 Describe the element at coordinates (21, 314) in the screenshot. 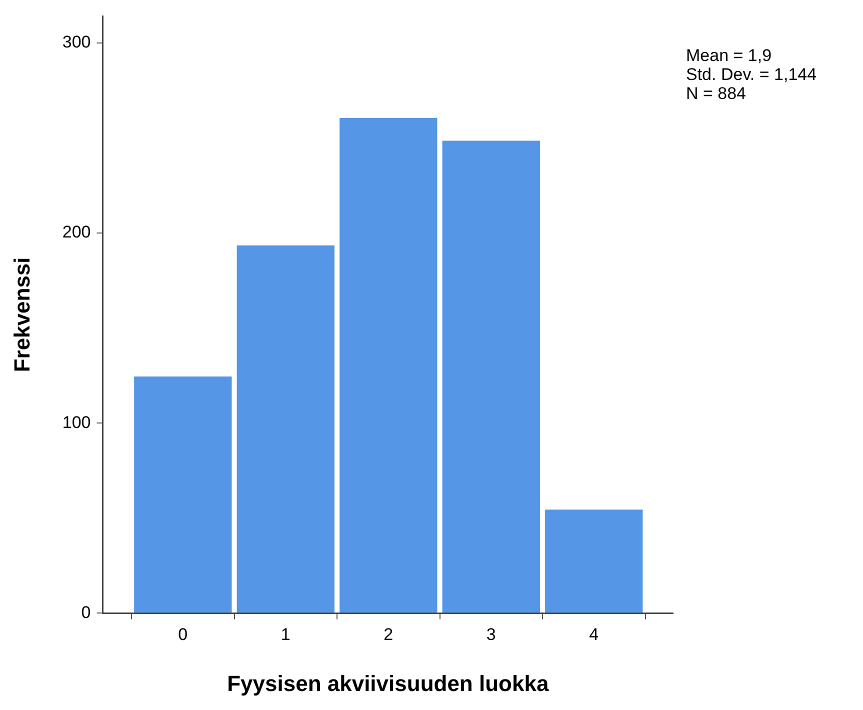

I see `y-axis-title: Frekvenssi` at that location.